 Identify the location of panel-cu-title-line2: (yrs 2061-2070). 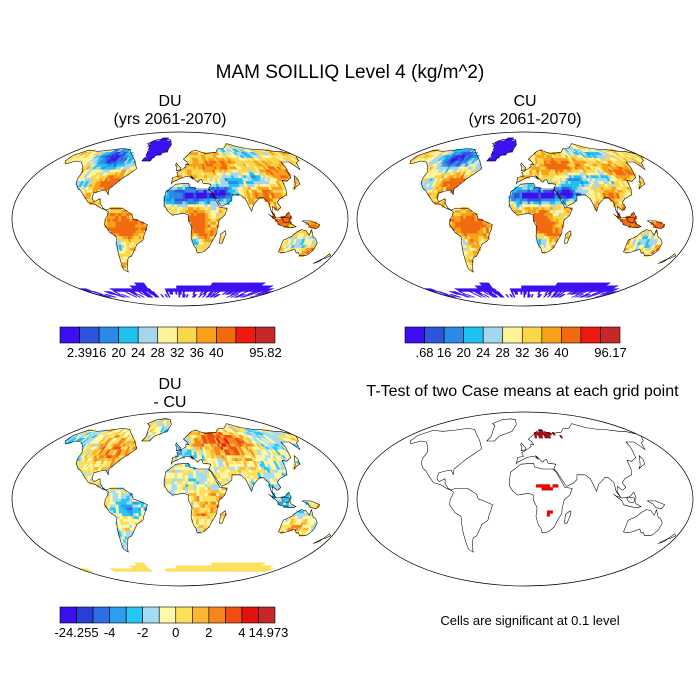
(525, 119).